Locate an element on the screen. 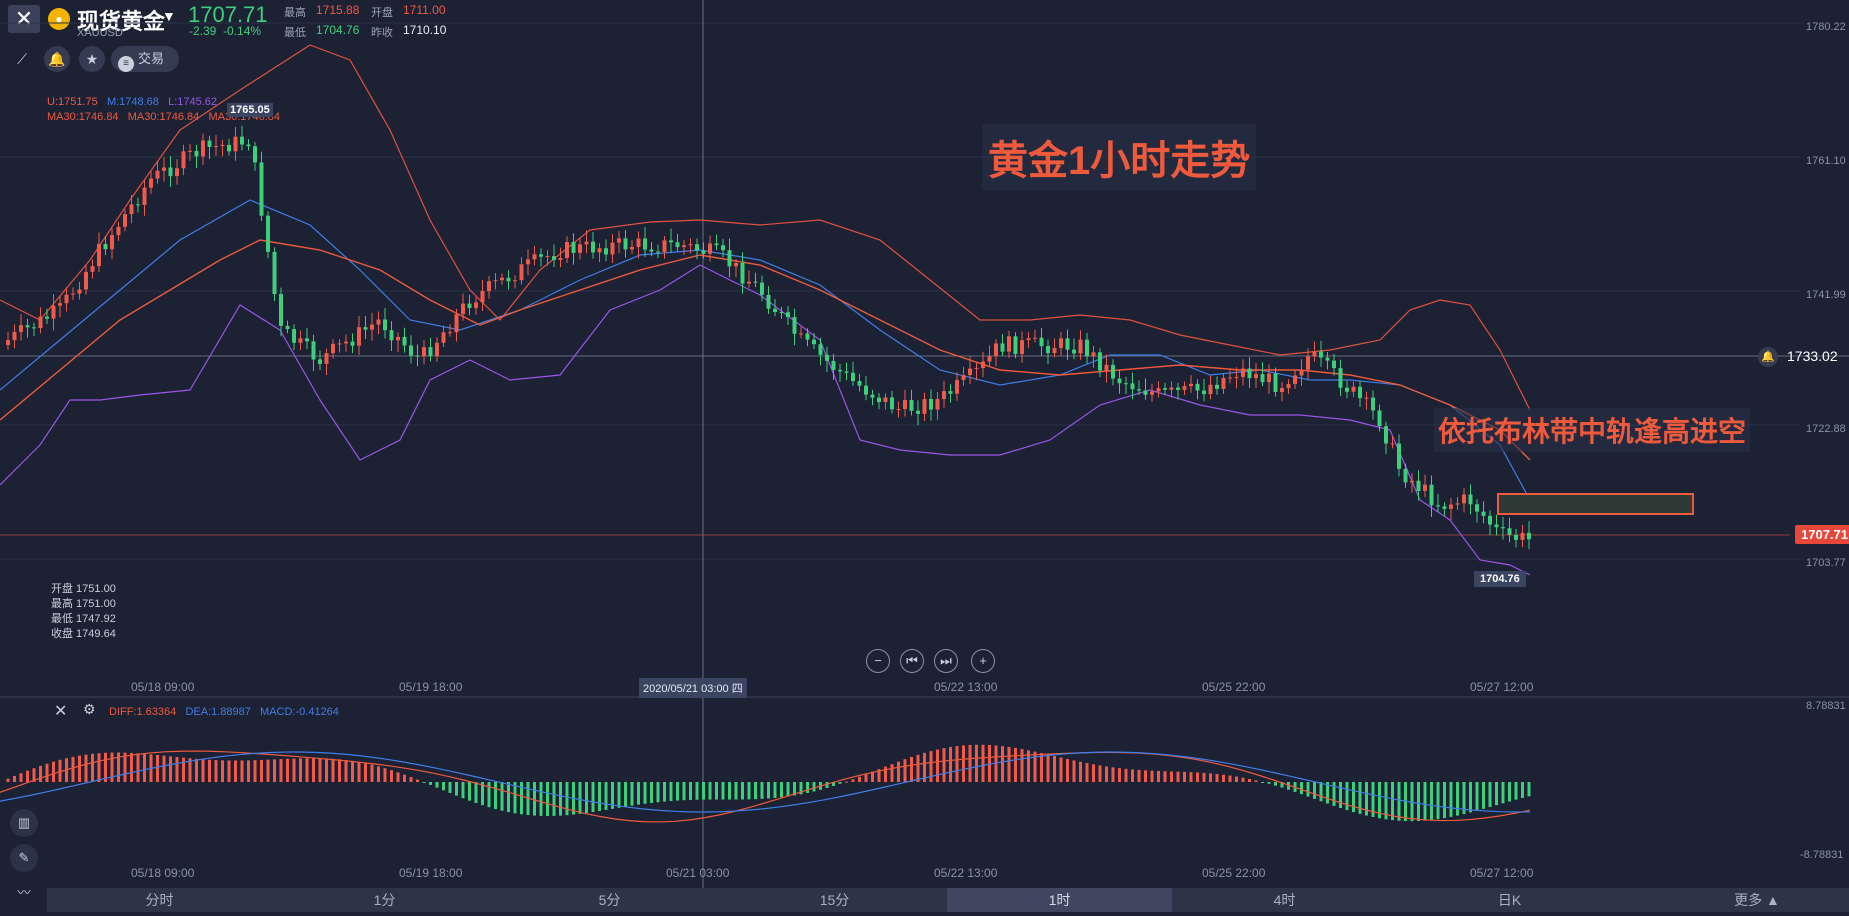 Image resolution: width=1849 pixels, height=916 pixels. bell-icon: 🔔 is located at coordinates (57, 59).